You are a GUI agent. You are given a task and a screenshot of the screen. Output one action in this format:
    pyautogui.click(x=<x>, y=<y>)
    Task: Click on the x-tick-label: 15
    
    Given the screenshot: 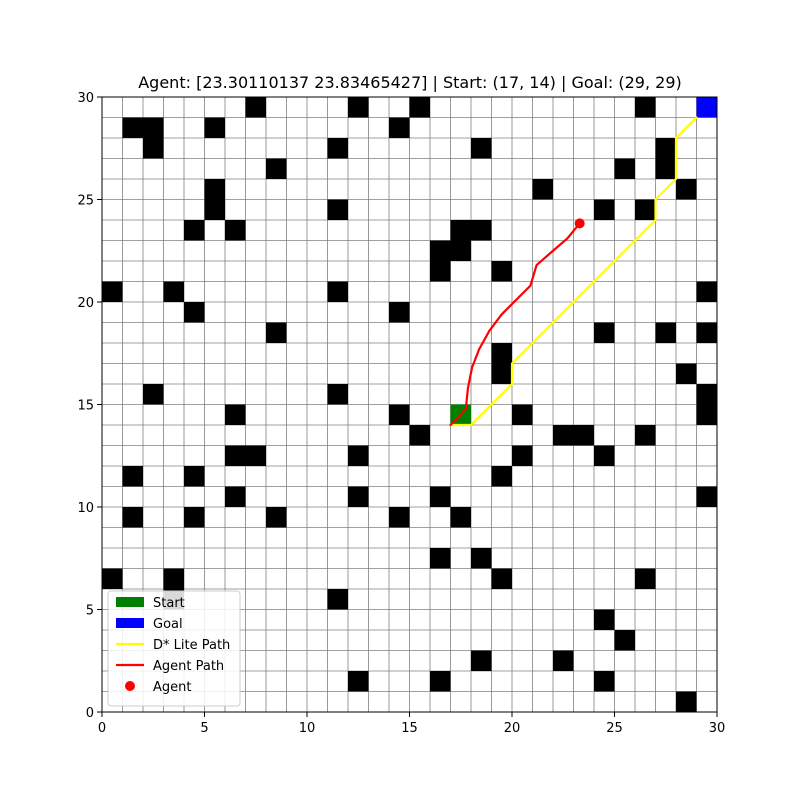 What is the action you would take?
    pyautogui.click(x=409, y=728)
    